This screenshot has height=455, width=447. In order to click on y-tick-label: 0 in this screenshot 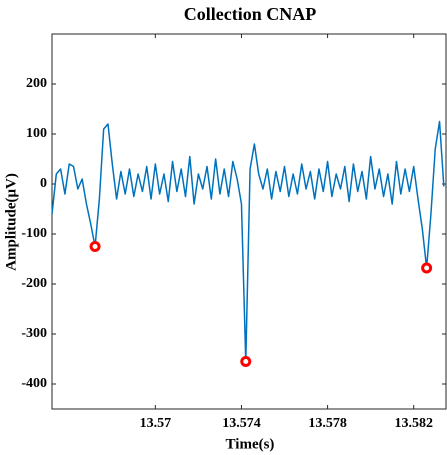, I will do `click(43, 183)`.